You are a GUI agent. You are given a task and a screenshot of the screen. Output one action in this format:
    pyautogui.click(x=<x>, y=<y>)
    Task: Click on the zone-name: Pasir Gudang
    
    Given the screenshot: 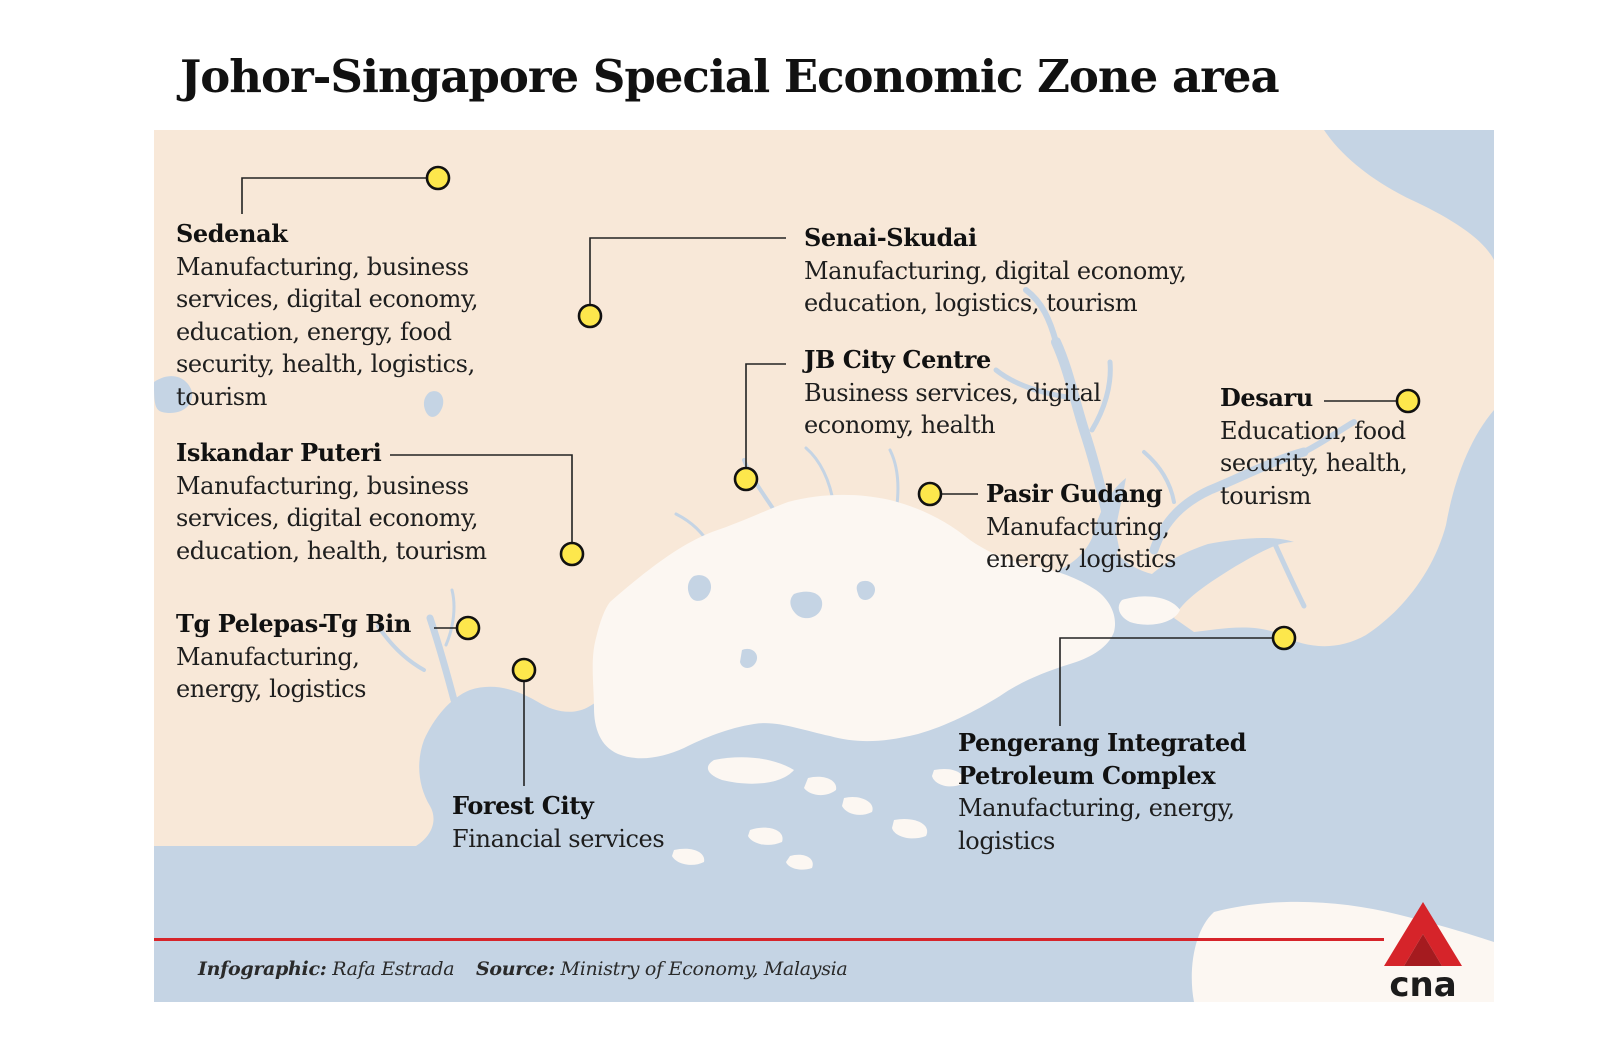 What is the action you would take?
    pyautogui.click(x=1074, y=493)
    